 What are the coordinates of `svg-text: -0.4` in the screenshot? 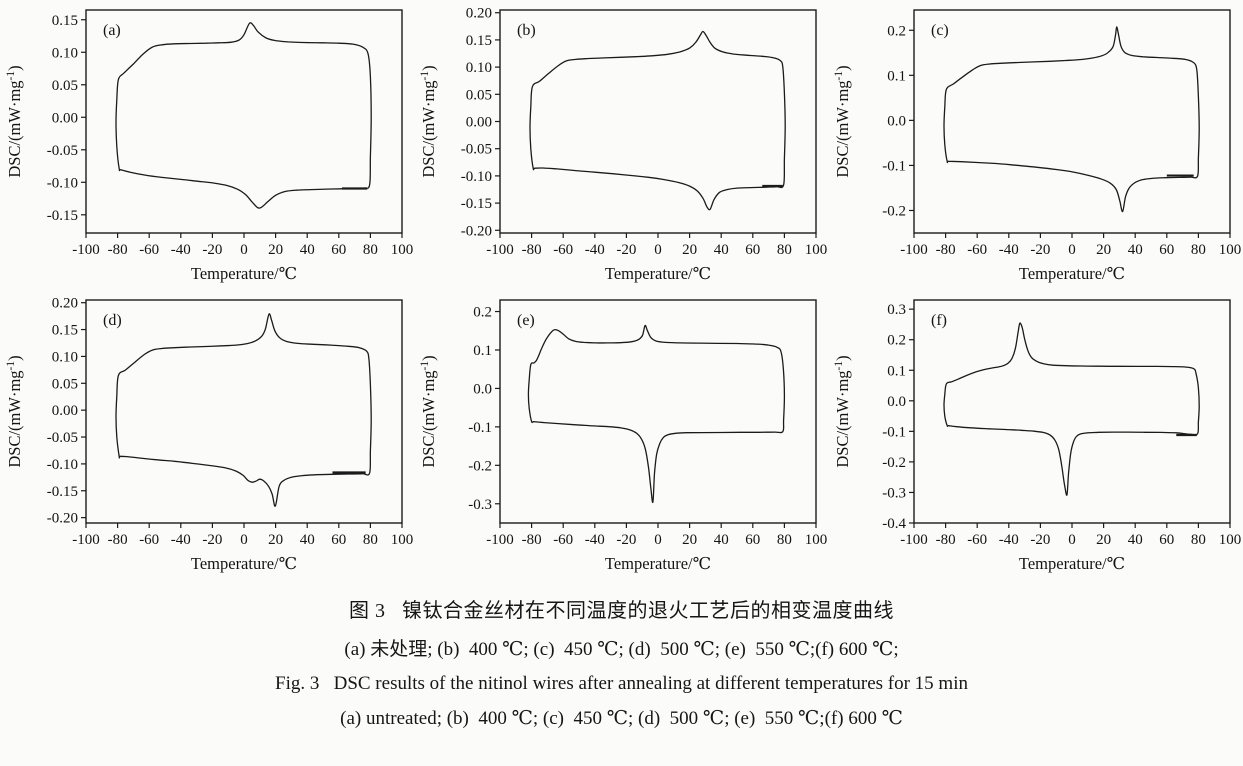 It's located at (894, 524).